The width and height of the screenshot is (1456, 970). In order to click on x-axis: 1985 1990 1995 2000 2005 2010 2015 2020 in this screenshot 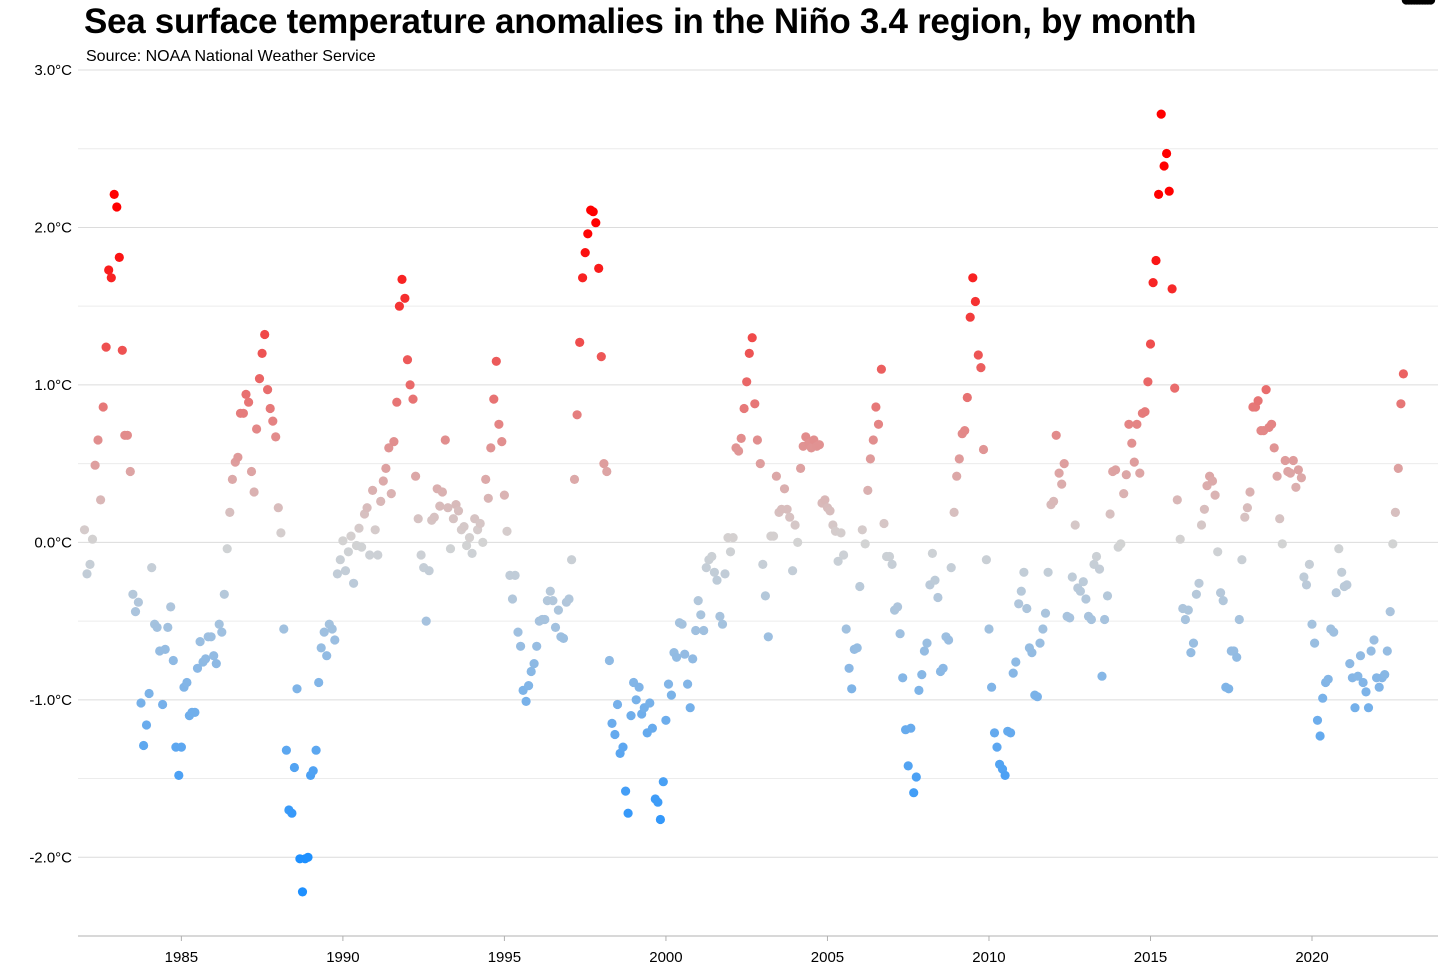, I will do `click(758, 950)`.